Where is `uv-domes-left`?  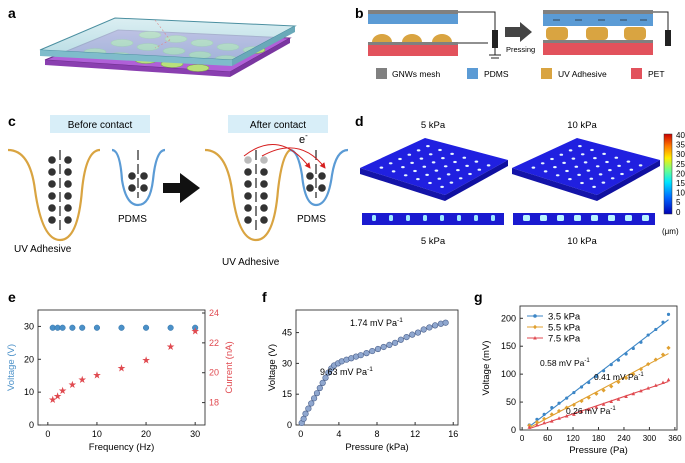 uv-domes-left is located at coordinates (412, 38).